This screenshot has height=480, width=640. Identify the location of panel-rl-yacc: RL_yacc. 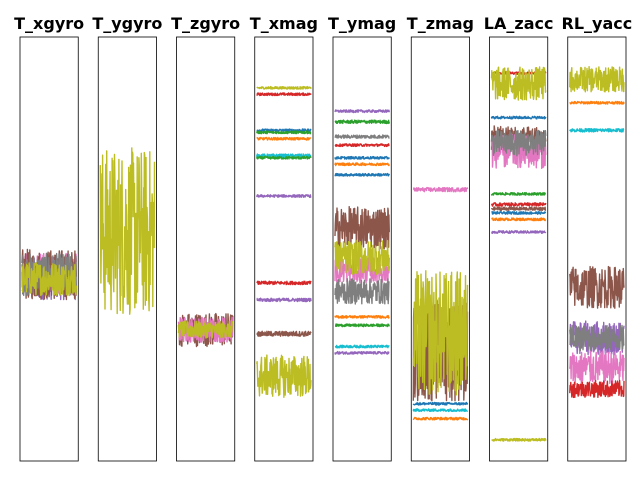
(597, 238).